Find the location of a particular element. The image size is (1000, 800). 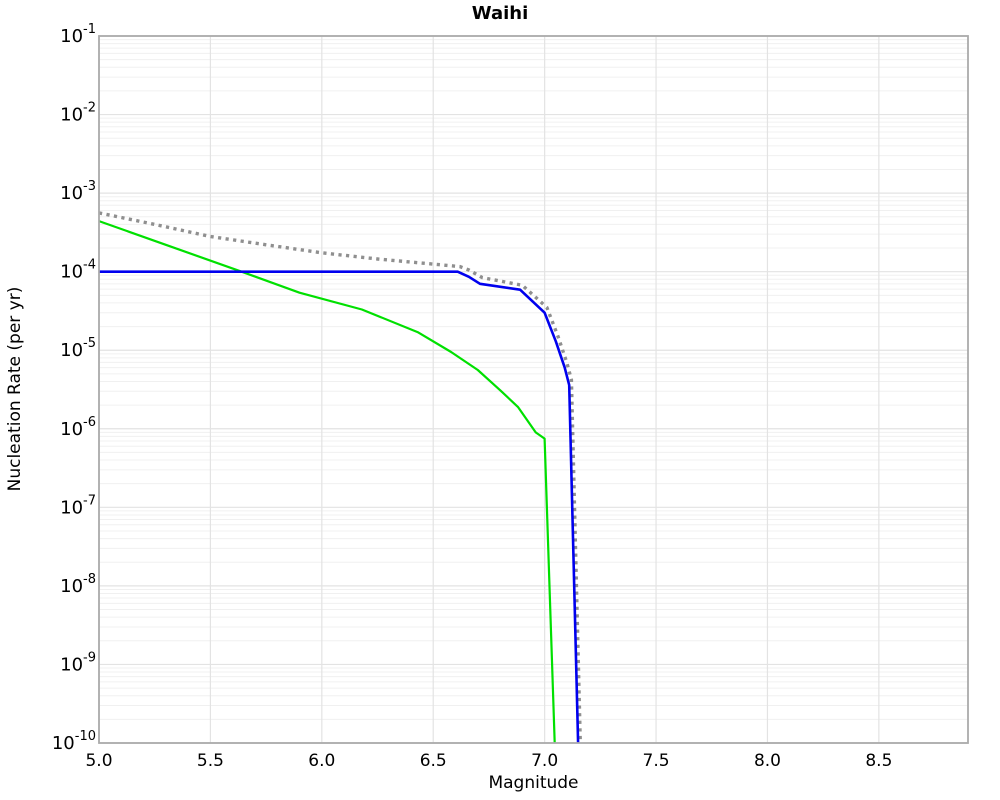

x-tick-label: 8.5 is located at coordinates (878, 761).